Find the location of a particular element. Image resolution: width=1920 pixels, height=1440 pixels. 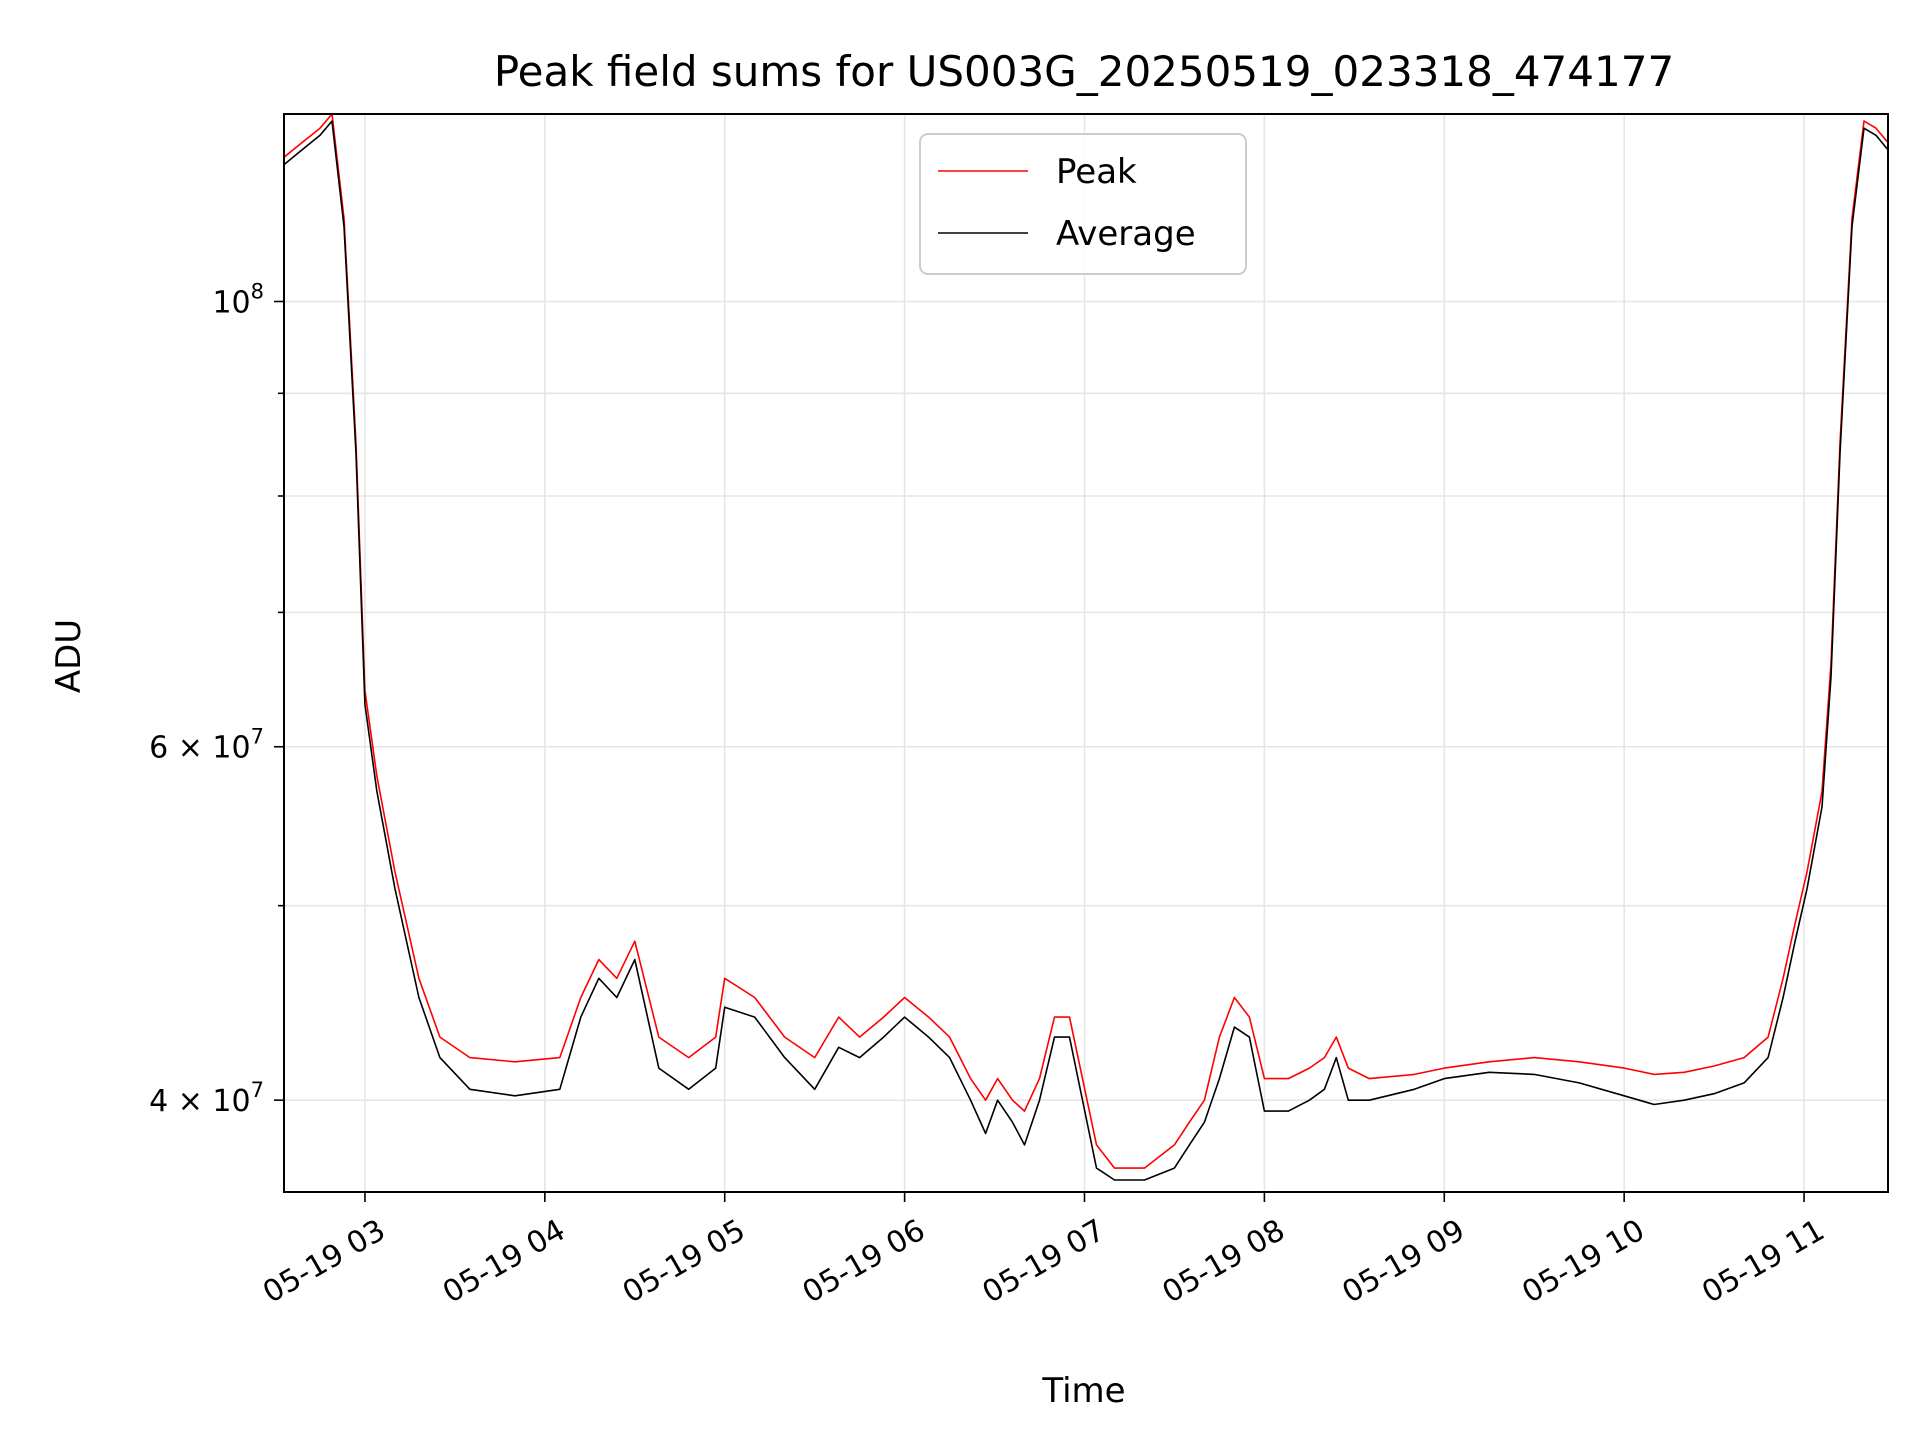

x-tick-label: 05-19 10 is located at coordinates (1583, 1262).